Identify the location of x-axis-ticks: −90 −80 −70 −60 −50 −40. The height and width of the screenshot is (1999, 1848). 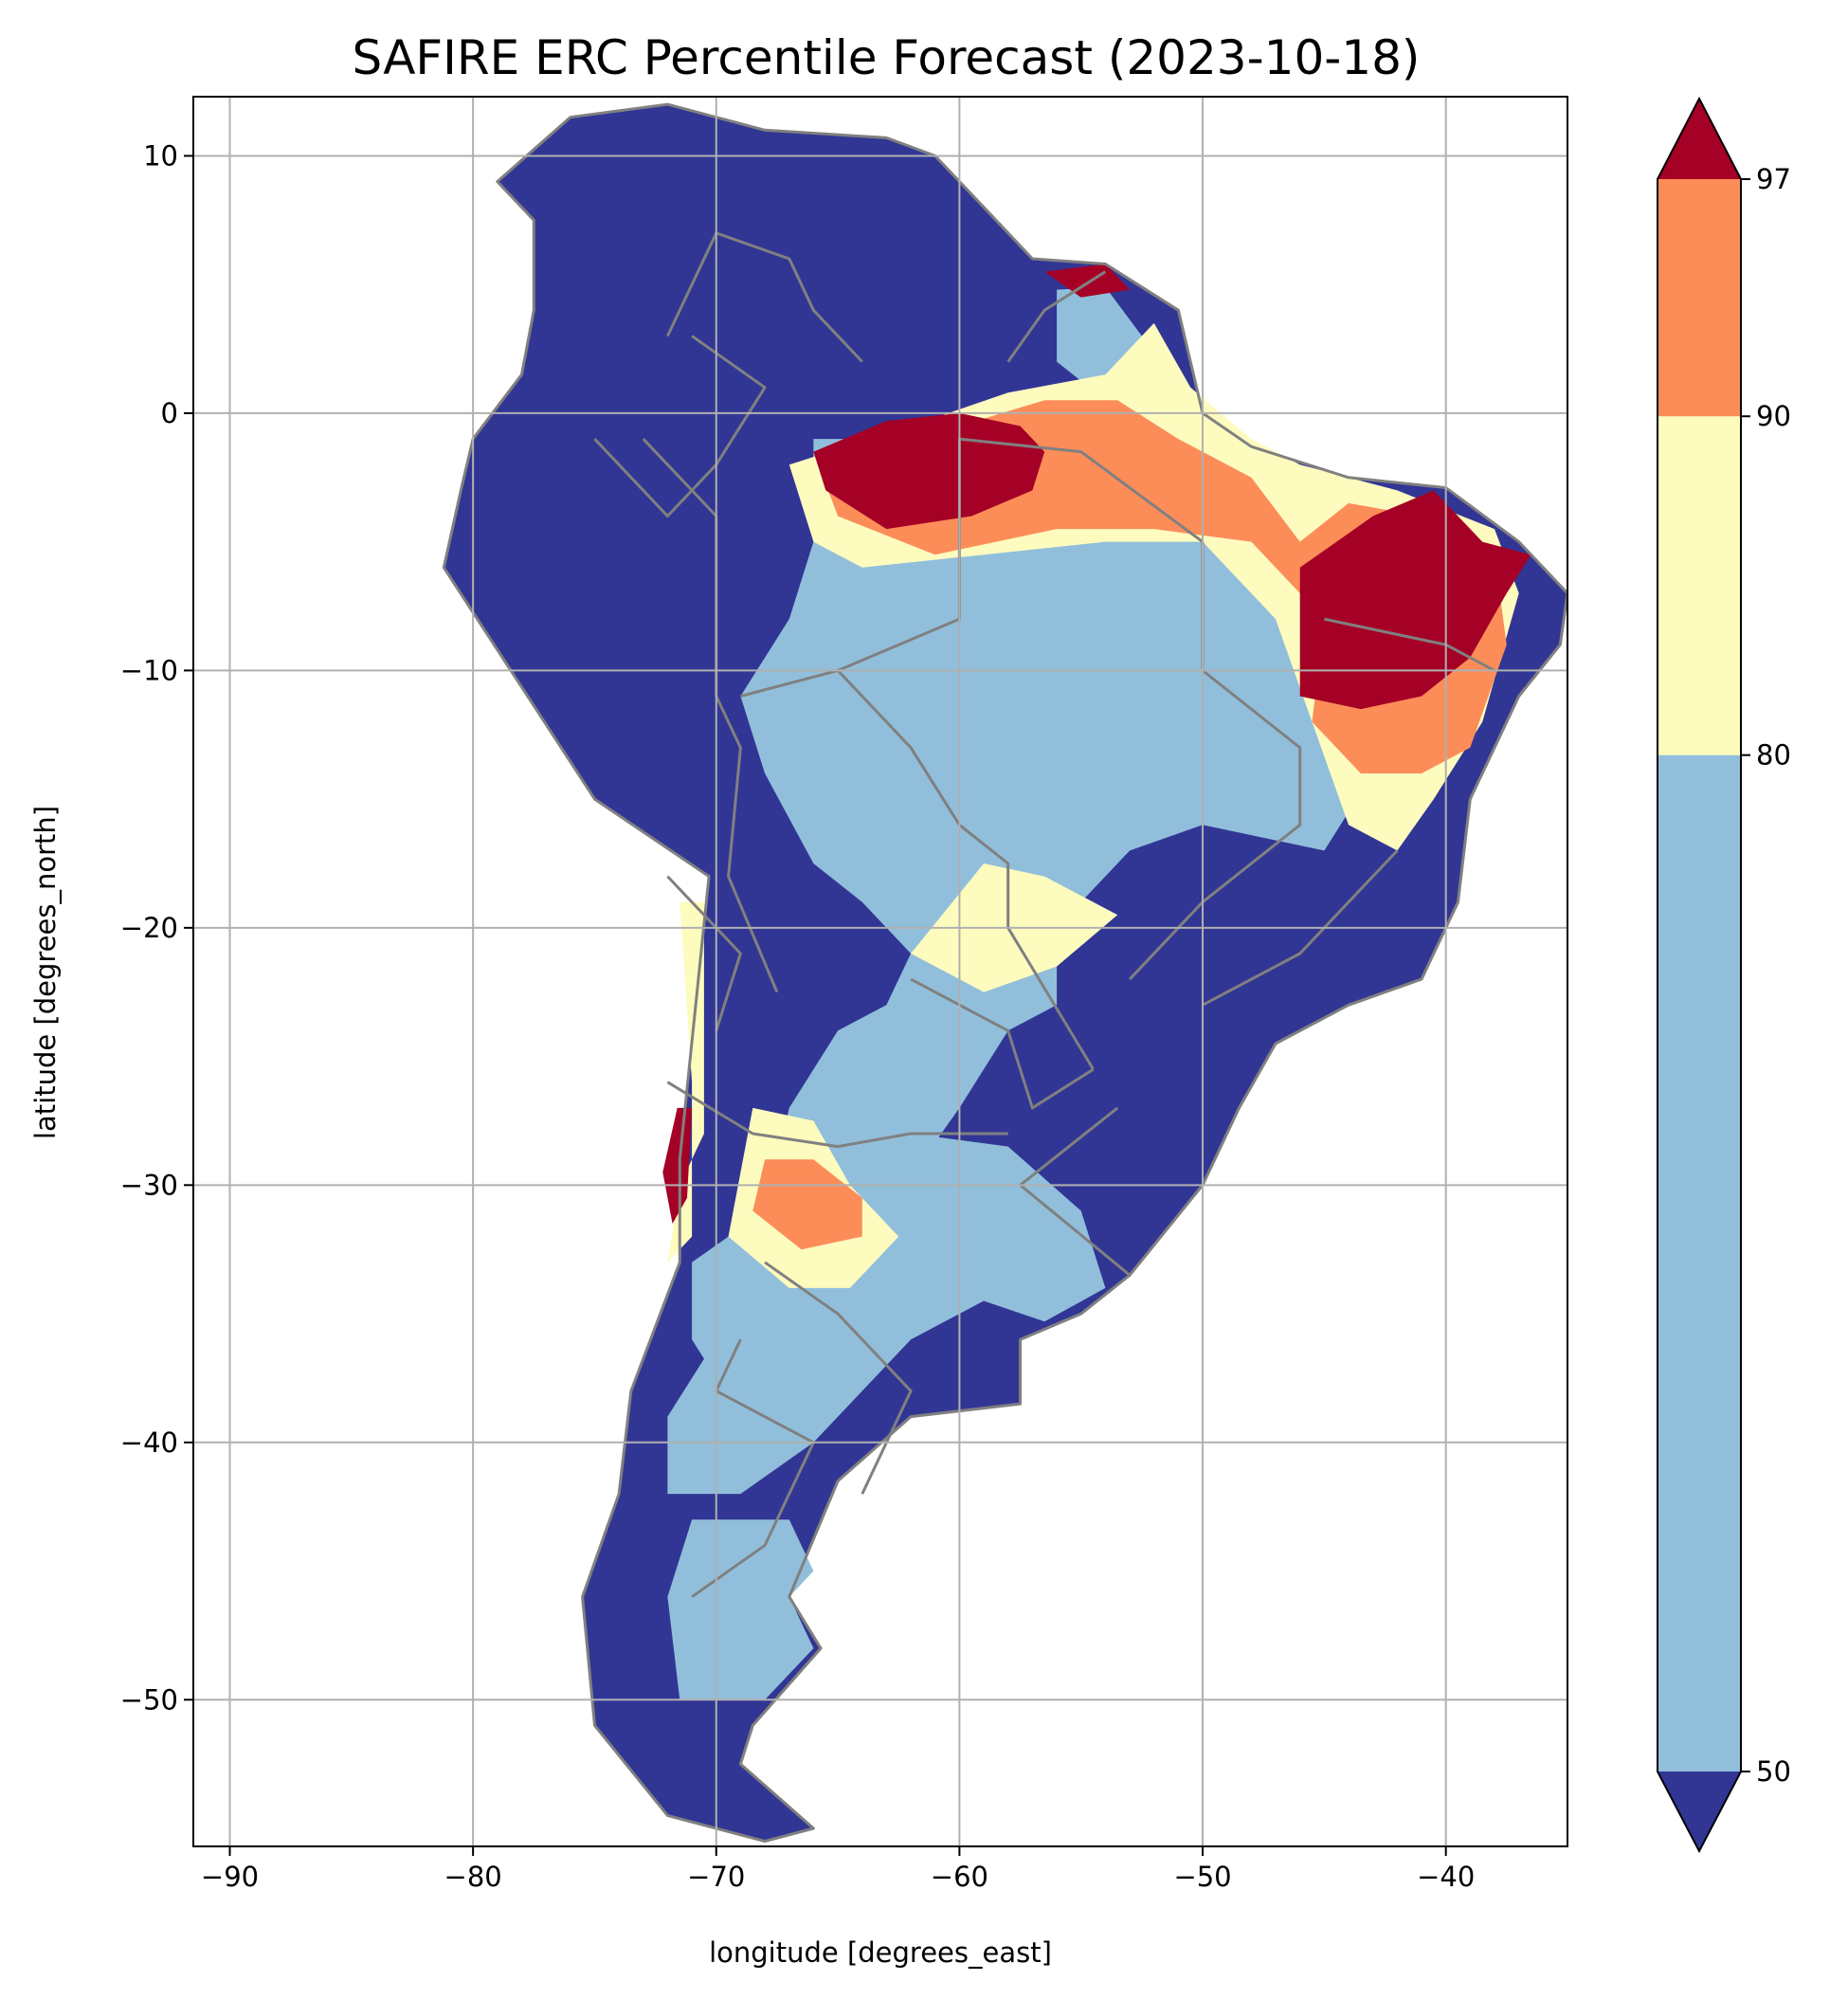
(838, 1870).